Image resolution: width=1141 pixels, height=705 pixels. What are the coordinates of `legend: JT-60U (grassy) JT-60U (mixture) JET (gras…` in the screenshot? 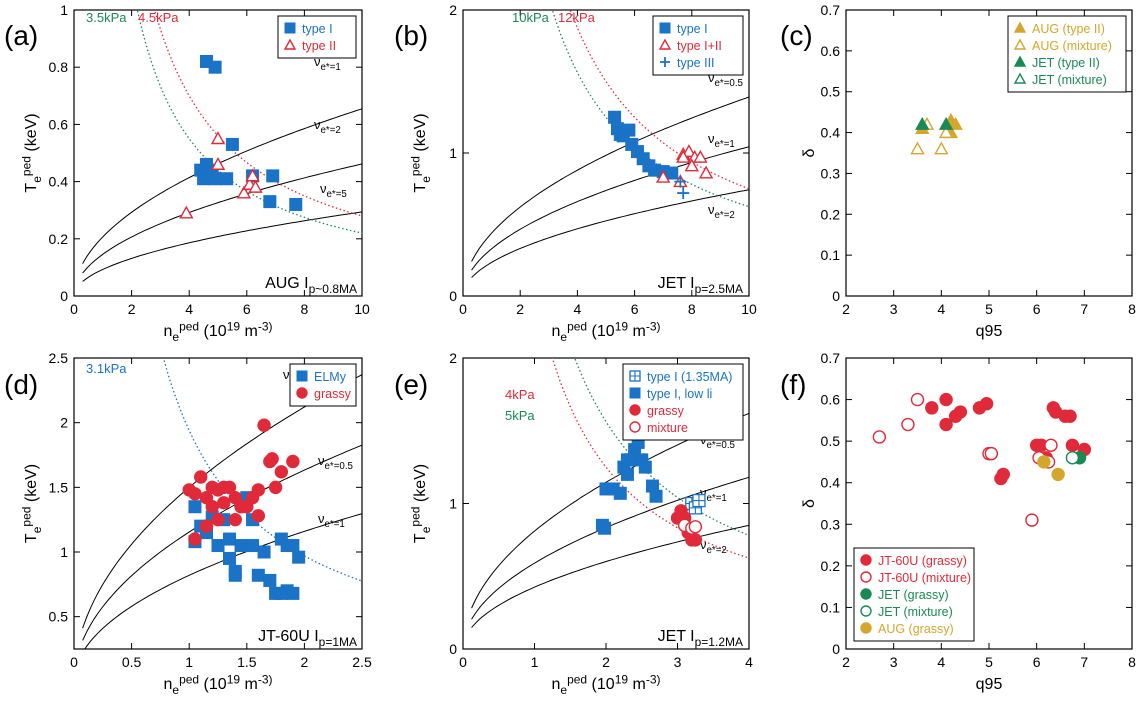 It's located at (914, 594).